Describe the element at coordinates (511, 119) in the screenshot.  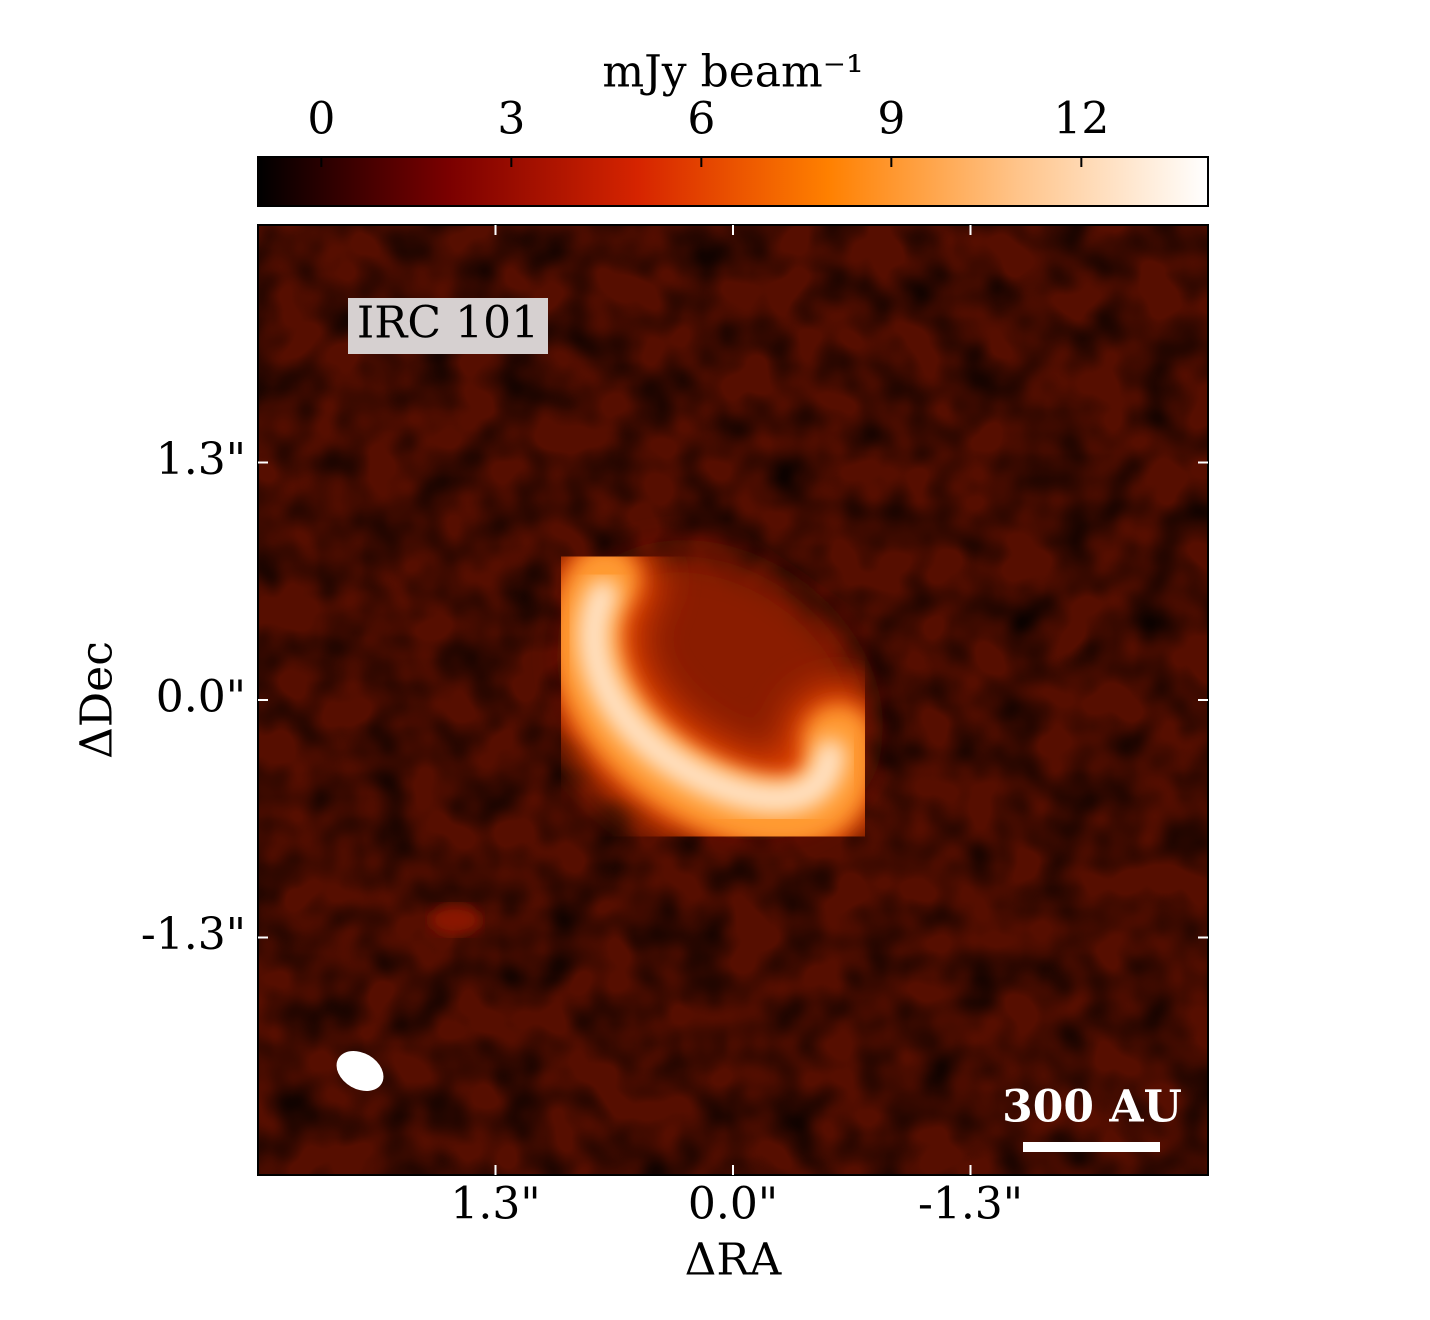
I see `colorbar-tick-label: 3` at that location.